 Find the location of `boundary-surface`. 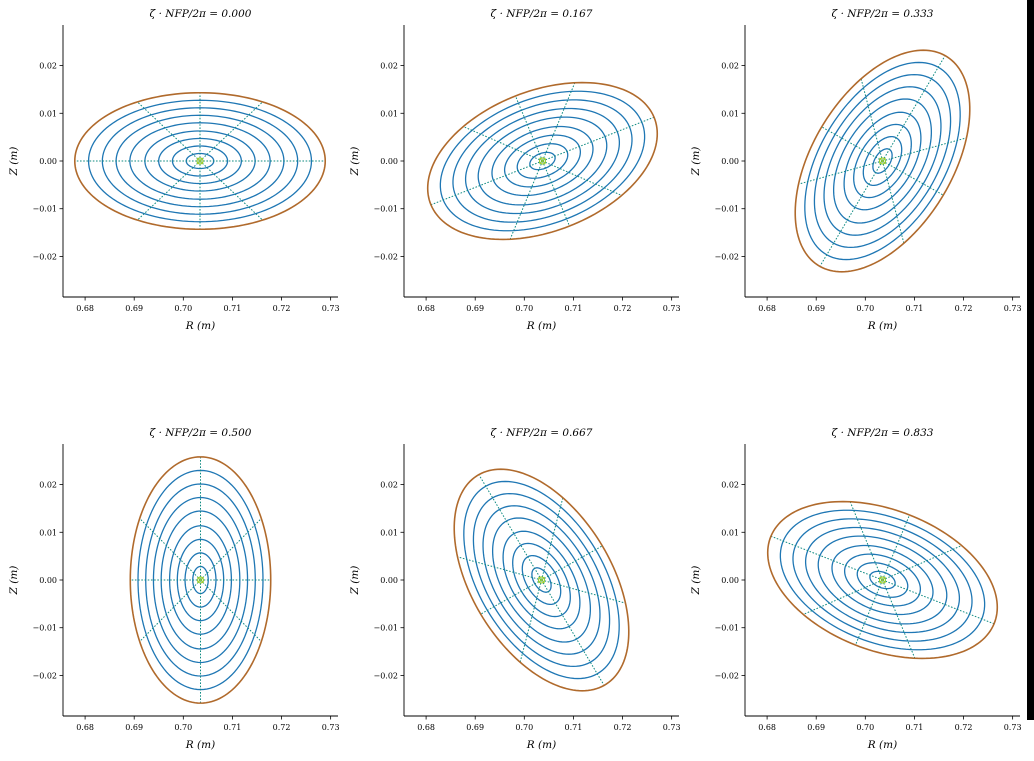

boundary-surface is located at coordinates (882, 161).